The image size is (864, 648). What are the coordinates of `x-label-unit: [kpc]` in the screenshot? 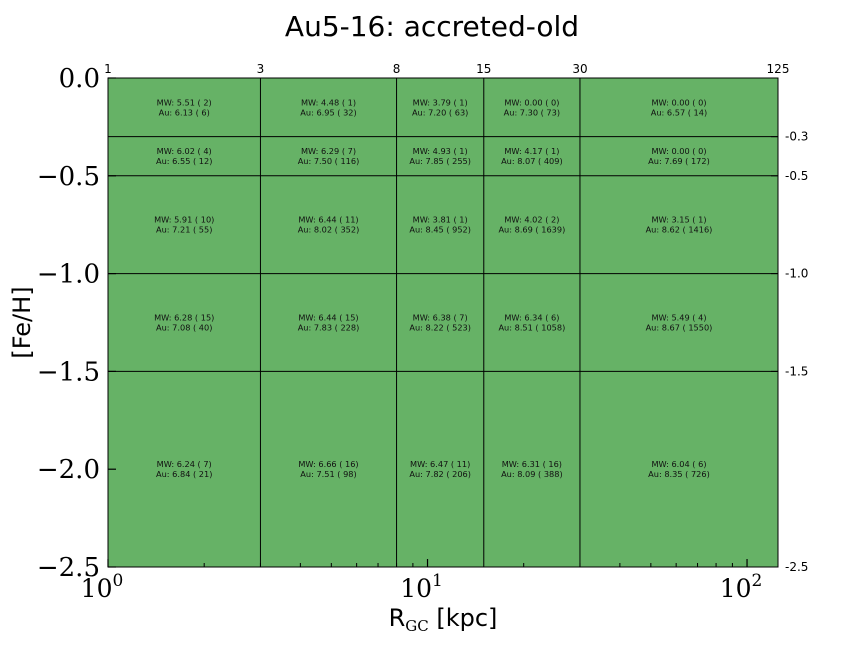 It's located at (463, 618).